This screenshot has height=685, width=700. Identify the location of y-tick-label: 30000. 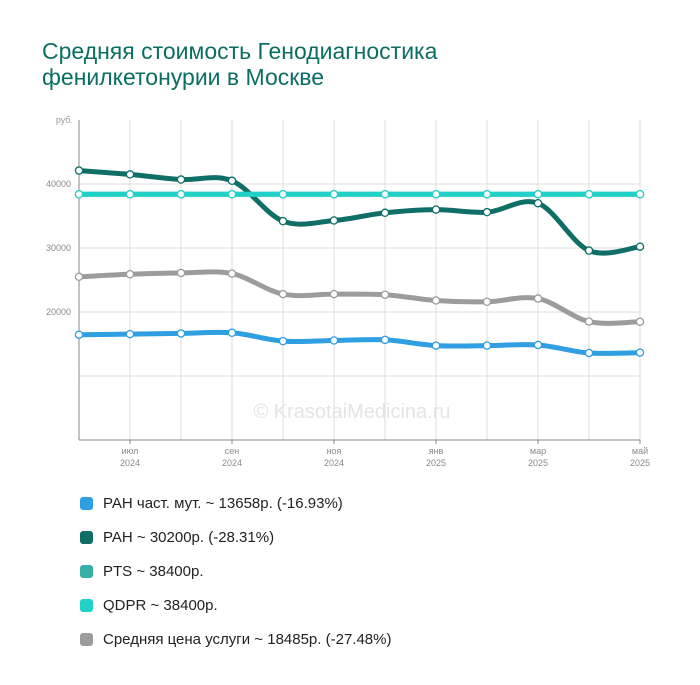
(58, 248).